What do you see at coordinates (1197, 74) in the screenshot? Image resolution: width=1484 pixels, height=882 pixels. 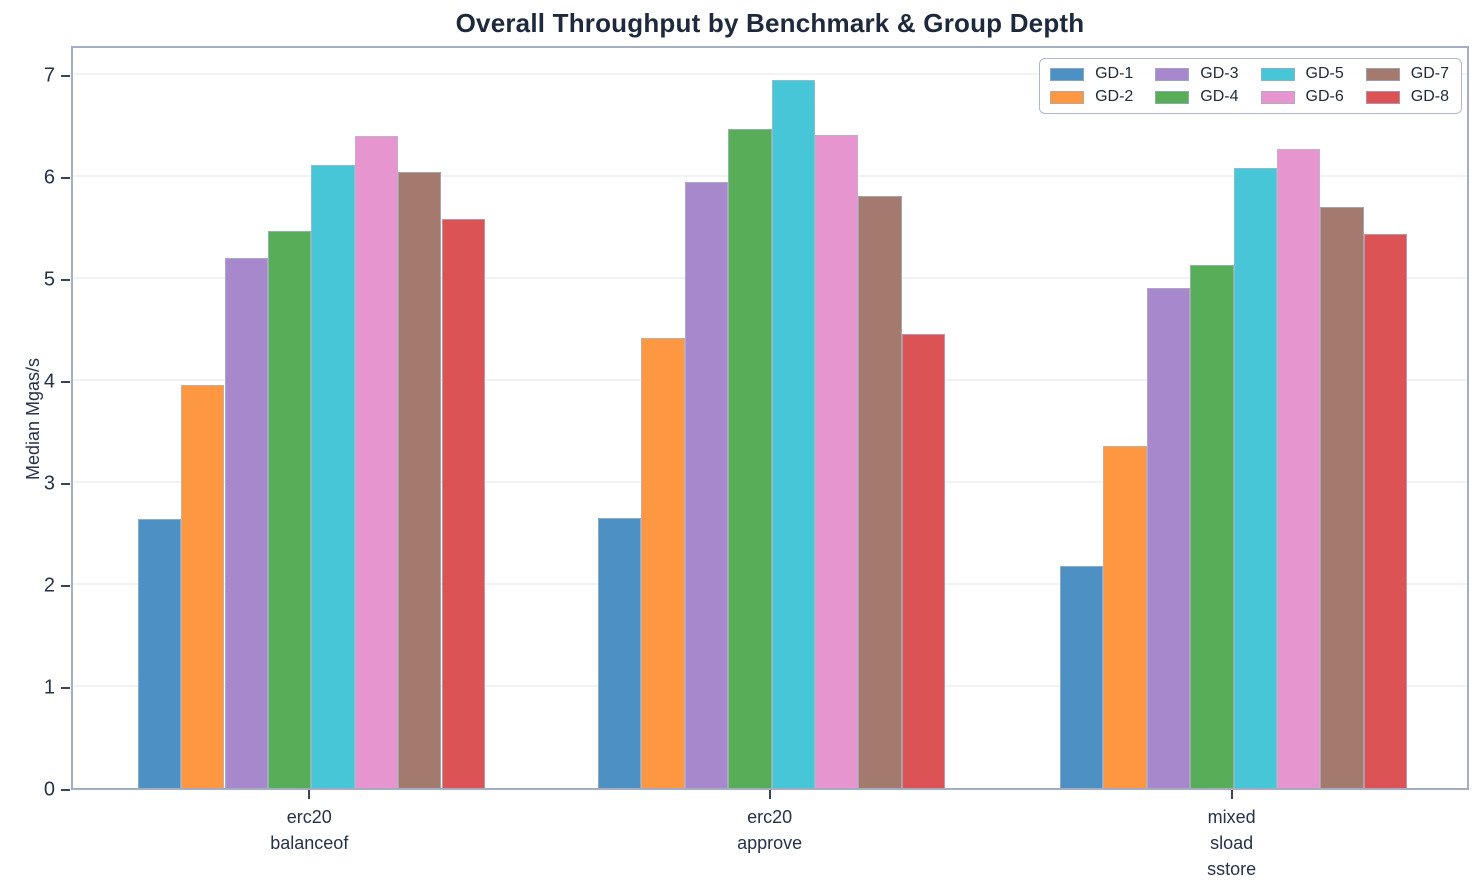 I see `legend-item-gd-3: GD-3` at bounding box center [1197, 74].